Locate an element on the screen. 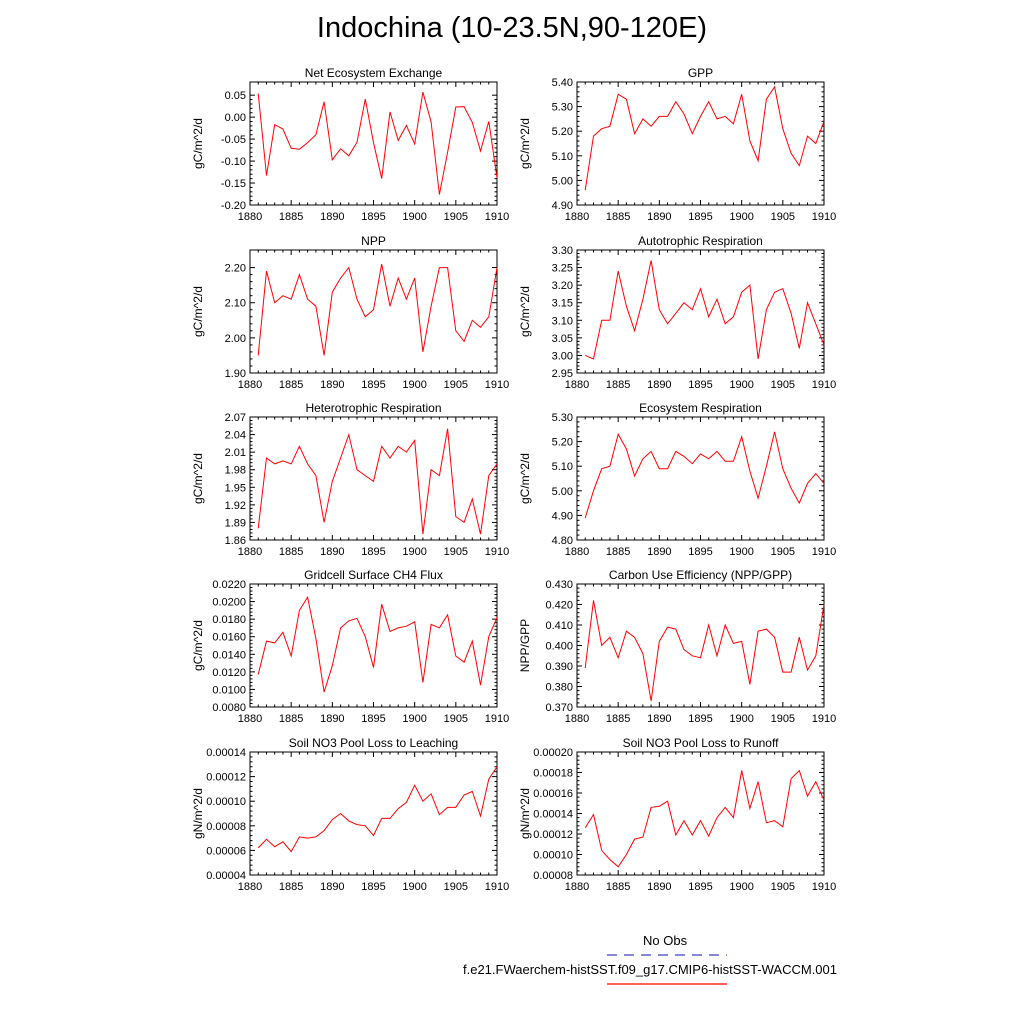 The image size is (1024, 1024). panel-1-ytick-label: -0.10 is located at coordinates (233, 162).